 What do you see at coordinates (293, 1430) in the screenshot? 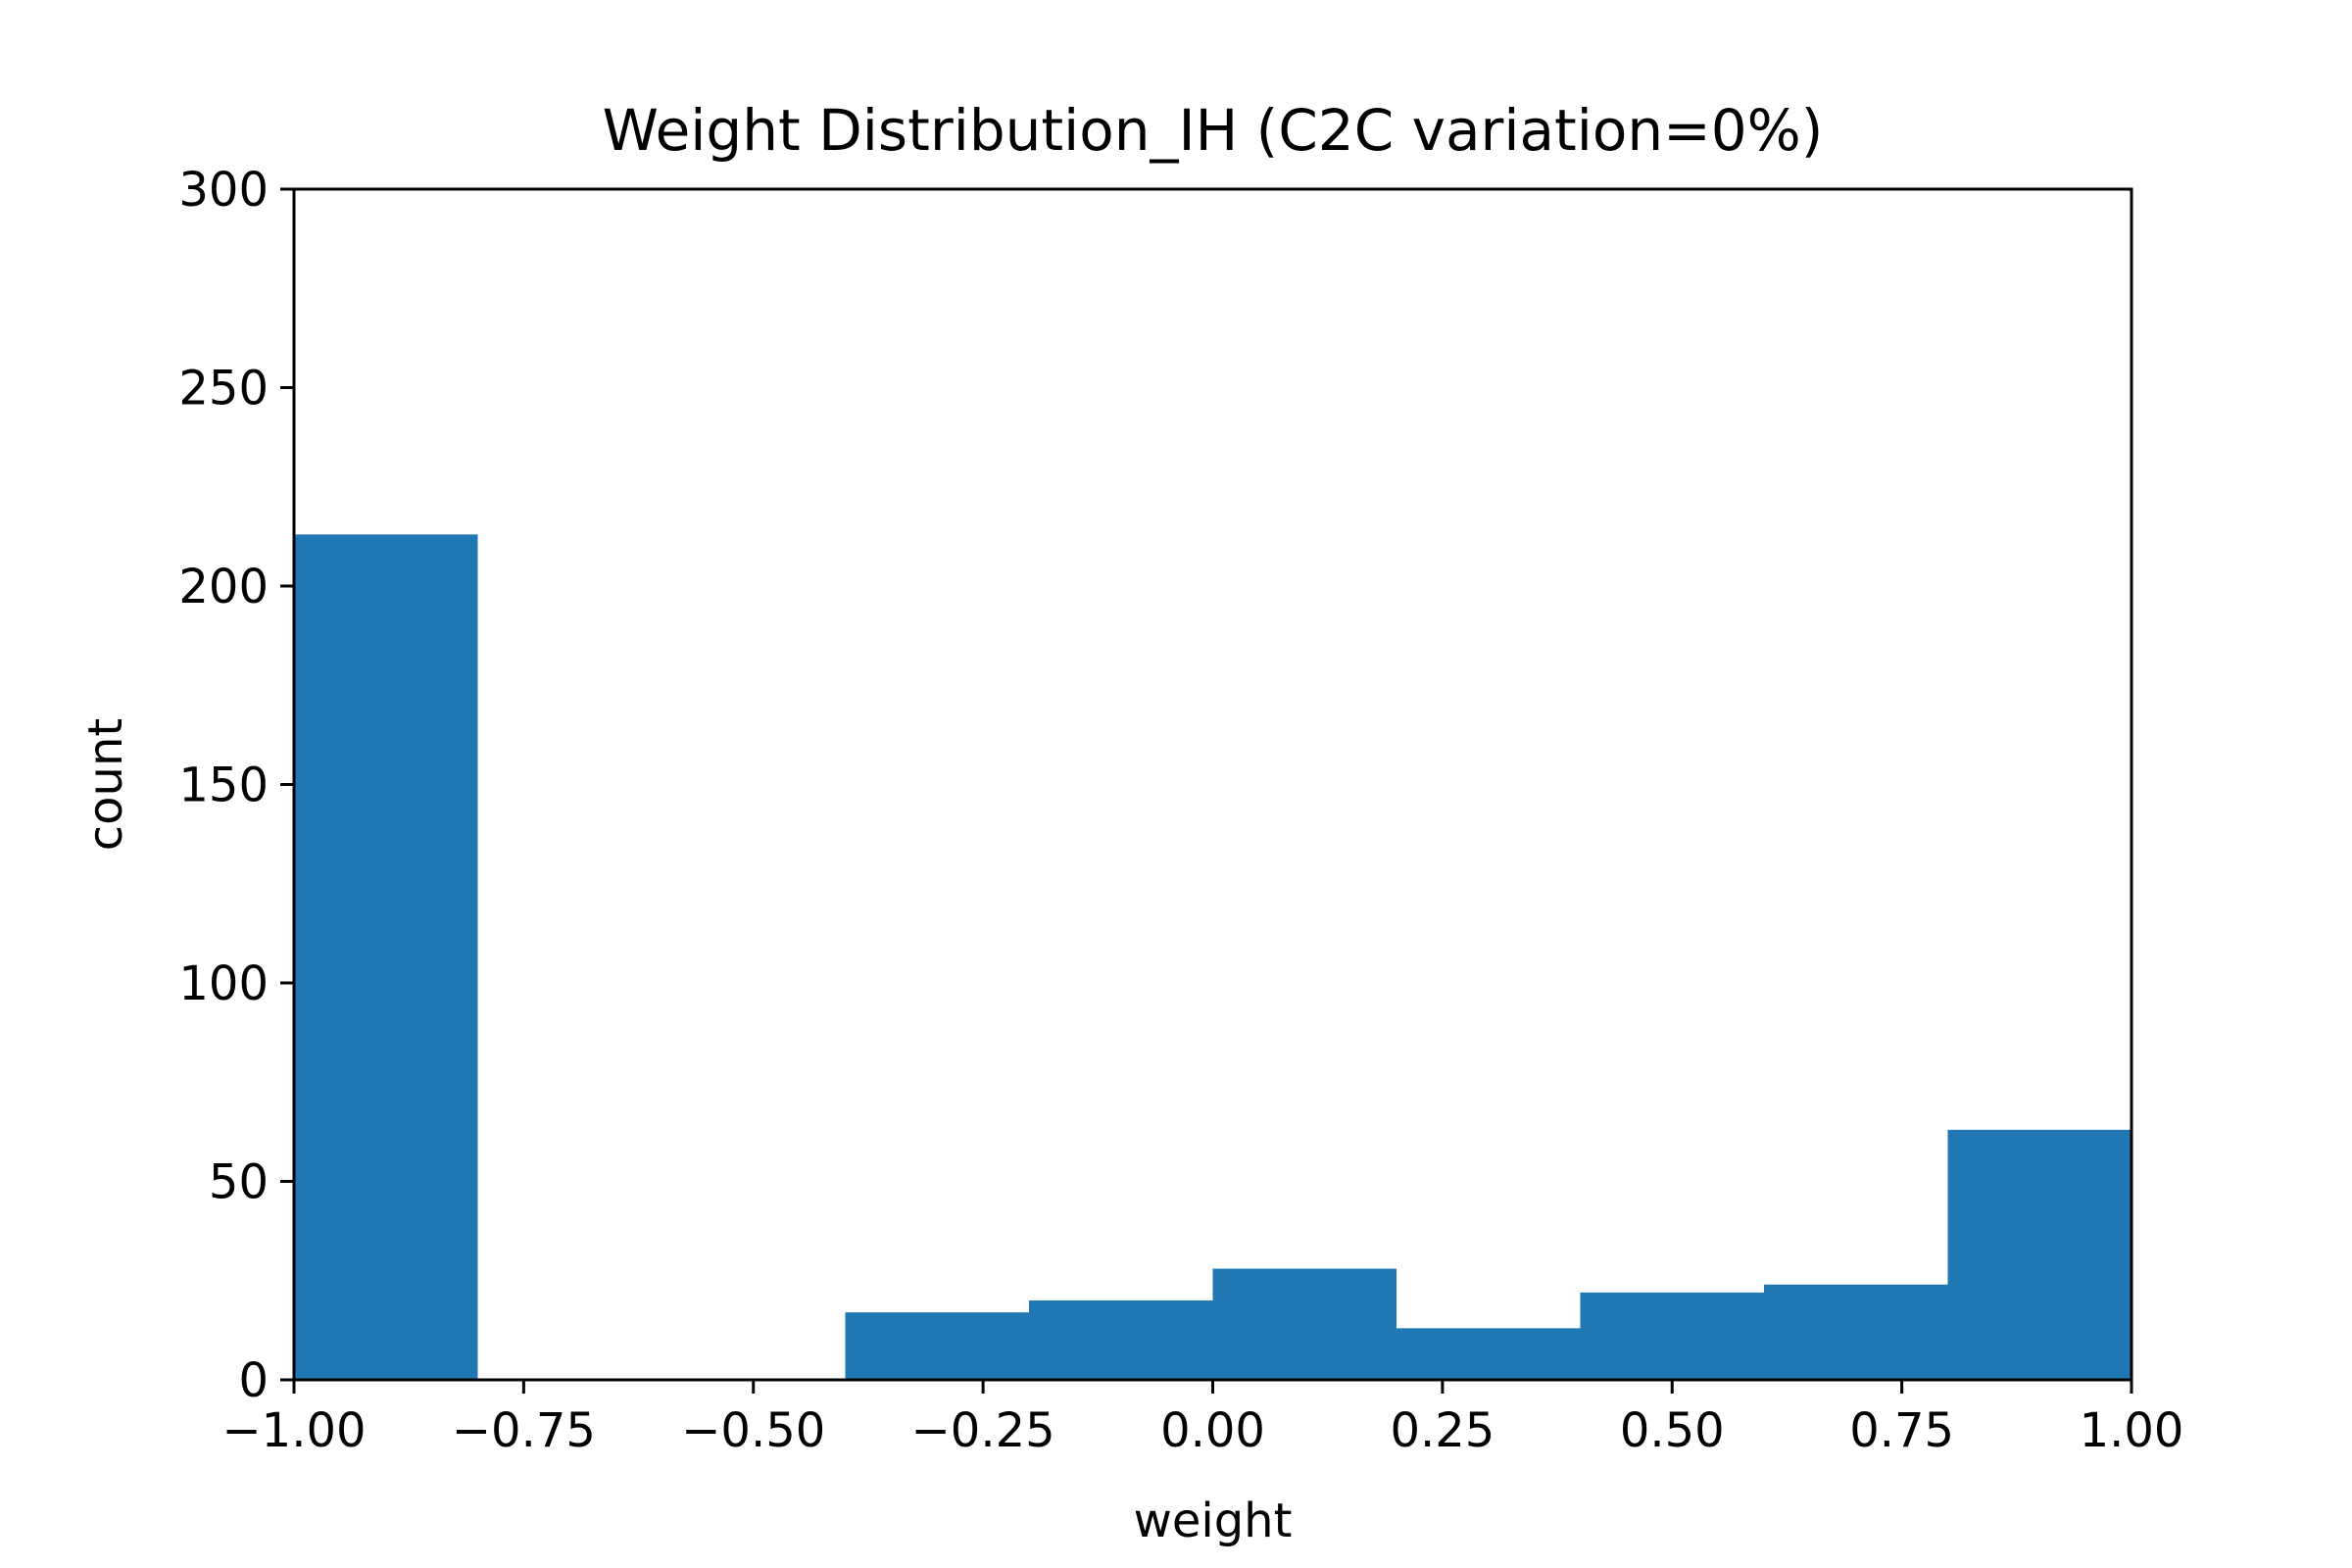
I see `x-tick-label: −1.00` at bounding box center [293, 1430].